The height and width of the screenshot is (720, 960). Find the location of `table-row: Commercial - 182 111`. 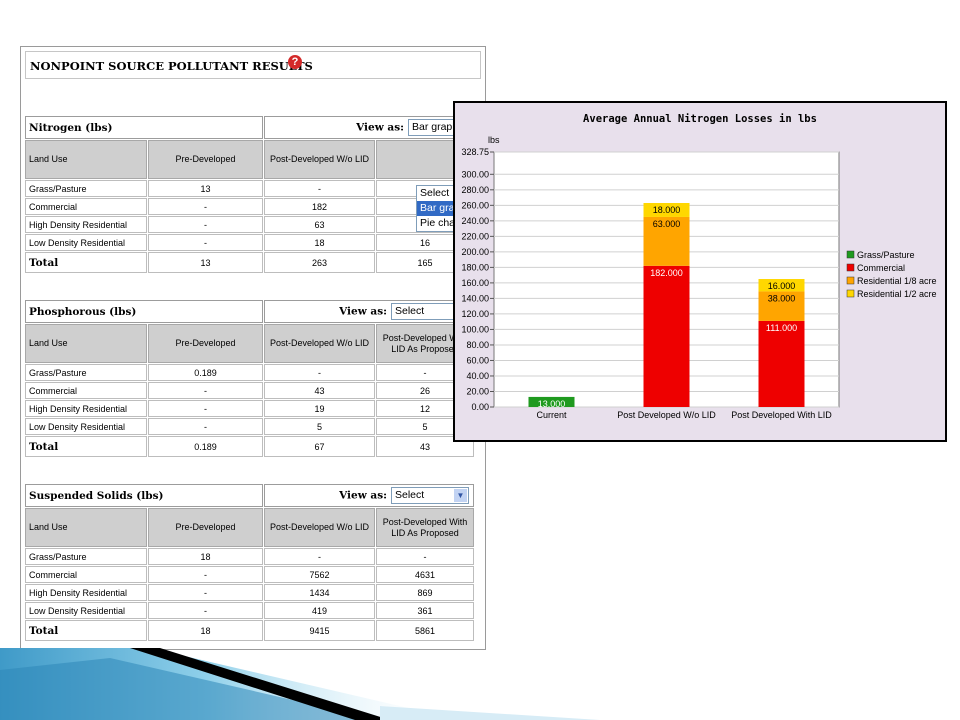

table-row: Commercial - 182 111 is located at coordinates (249, 206).